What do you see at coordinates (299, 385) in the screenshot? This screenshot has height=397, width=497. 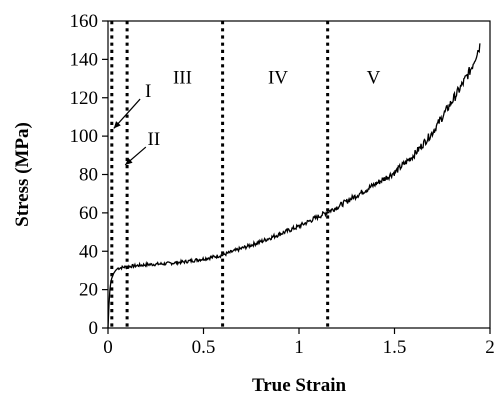 I see `x-axis-title: True Strain` at bounding box center [299, 385].